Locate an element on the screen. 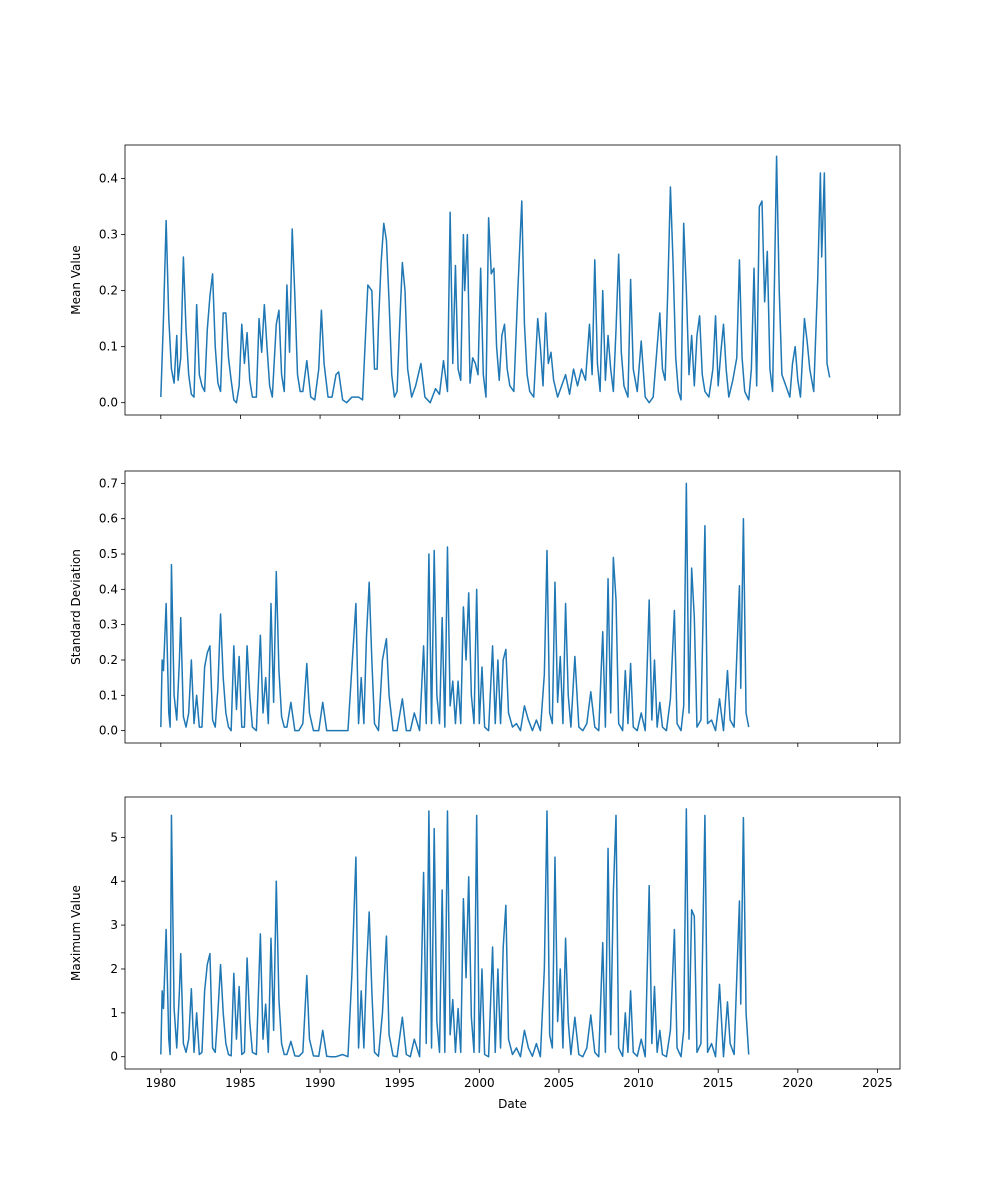 The width and height of the screenshot is (1000, 1200). y-axis-label: Standard Deviation is located at coordinates (76, 607).